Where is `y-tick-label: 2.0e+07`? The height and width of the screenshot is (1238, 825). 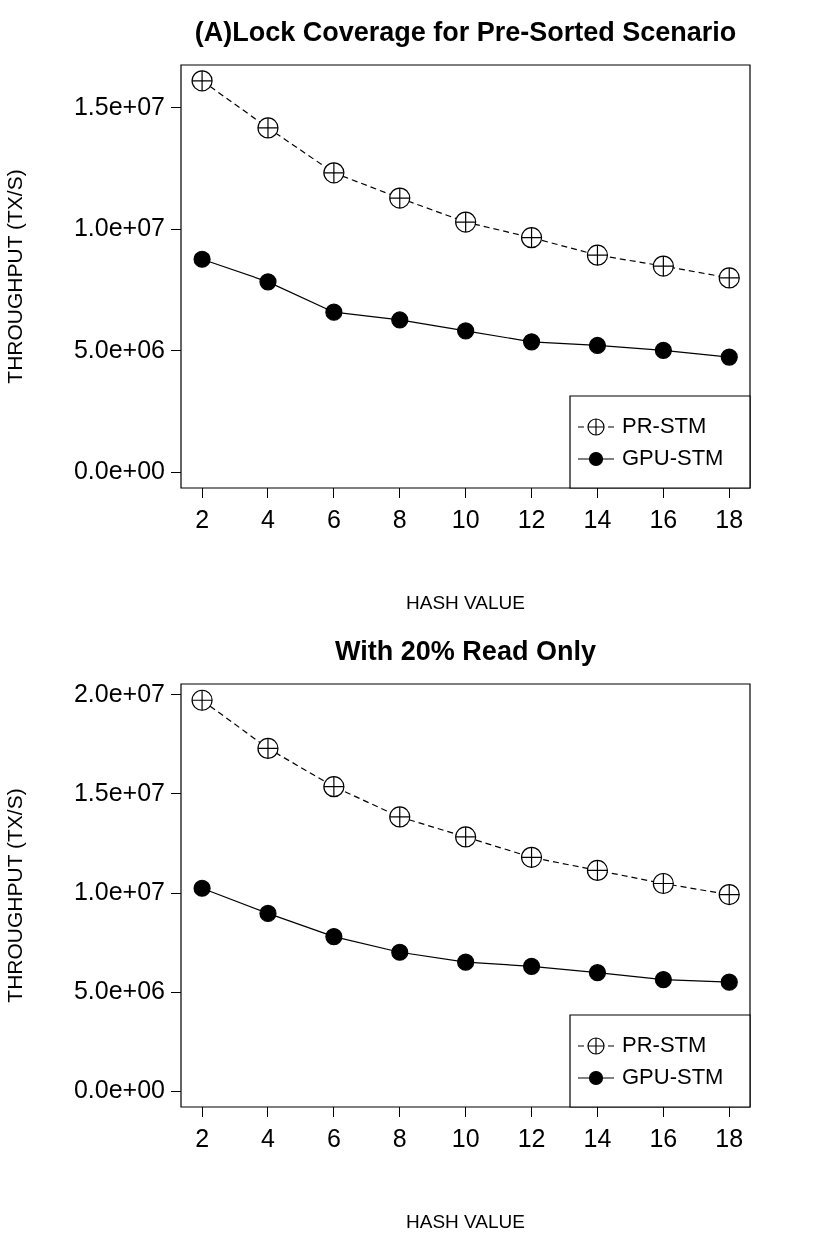 y-tick-label: 2.0e+07 is located at coordinates (119, 692).